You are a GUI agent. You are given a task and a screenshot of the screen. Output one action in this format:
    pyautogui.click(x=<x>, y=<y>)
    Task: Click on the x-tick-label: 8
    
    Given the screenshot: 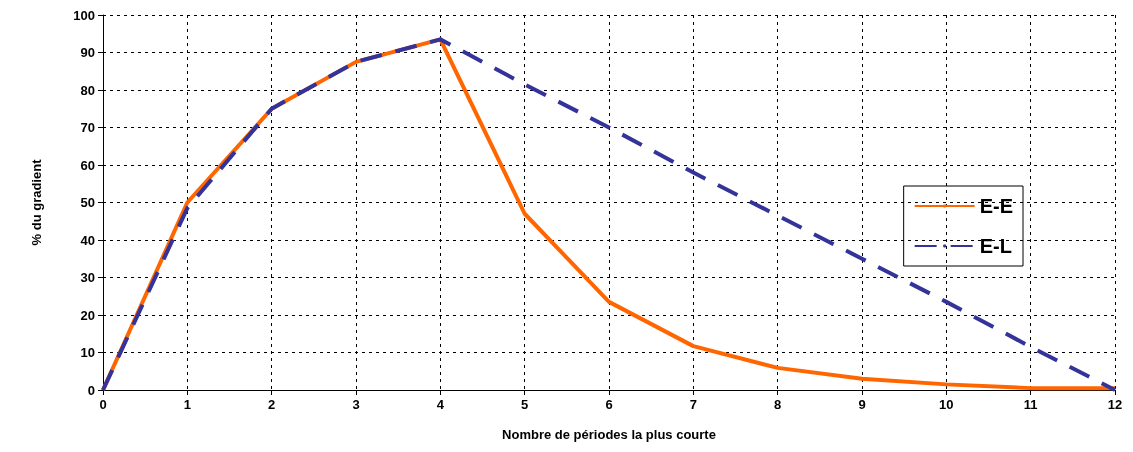 What is the action you would take?
    pyautogui.click(x=778, y=404)
    